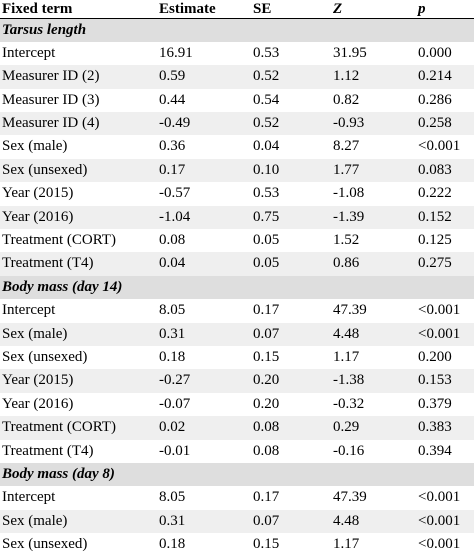 The height and width of the screenshot is (557, 474). Describe the element at coordinates (172, 99) in the screenshot. I see `estimate-cell: 0.44` at that location.